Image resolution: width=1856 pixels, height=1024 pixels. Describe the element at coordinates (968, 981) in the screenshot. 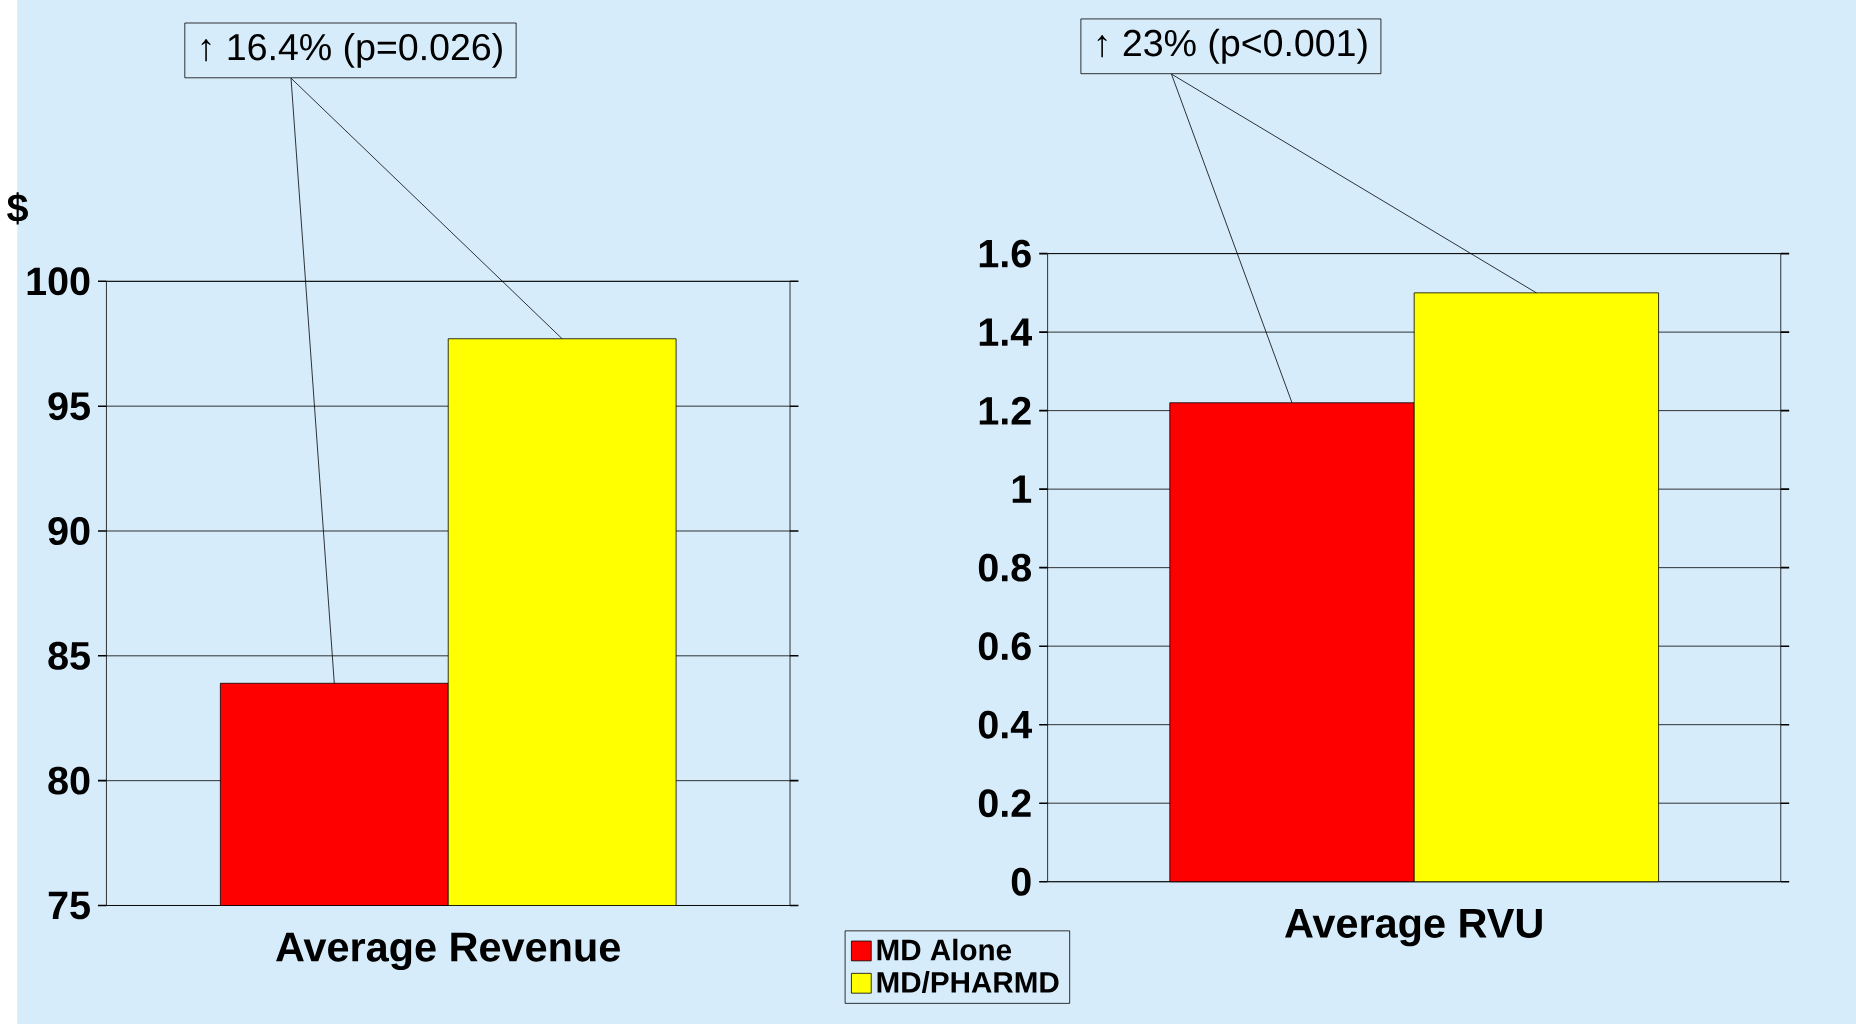

I see `legend-label: MD/PHARMD` at that location.